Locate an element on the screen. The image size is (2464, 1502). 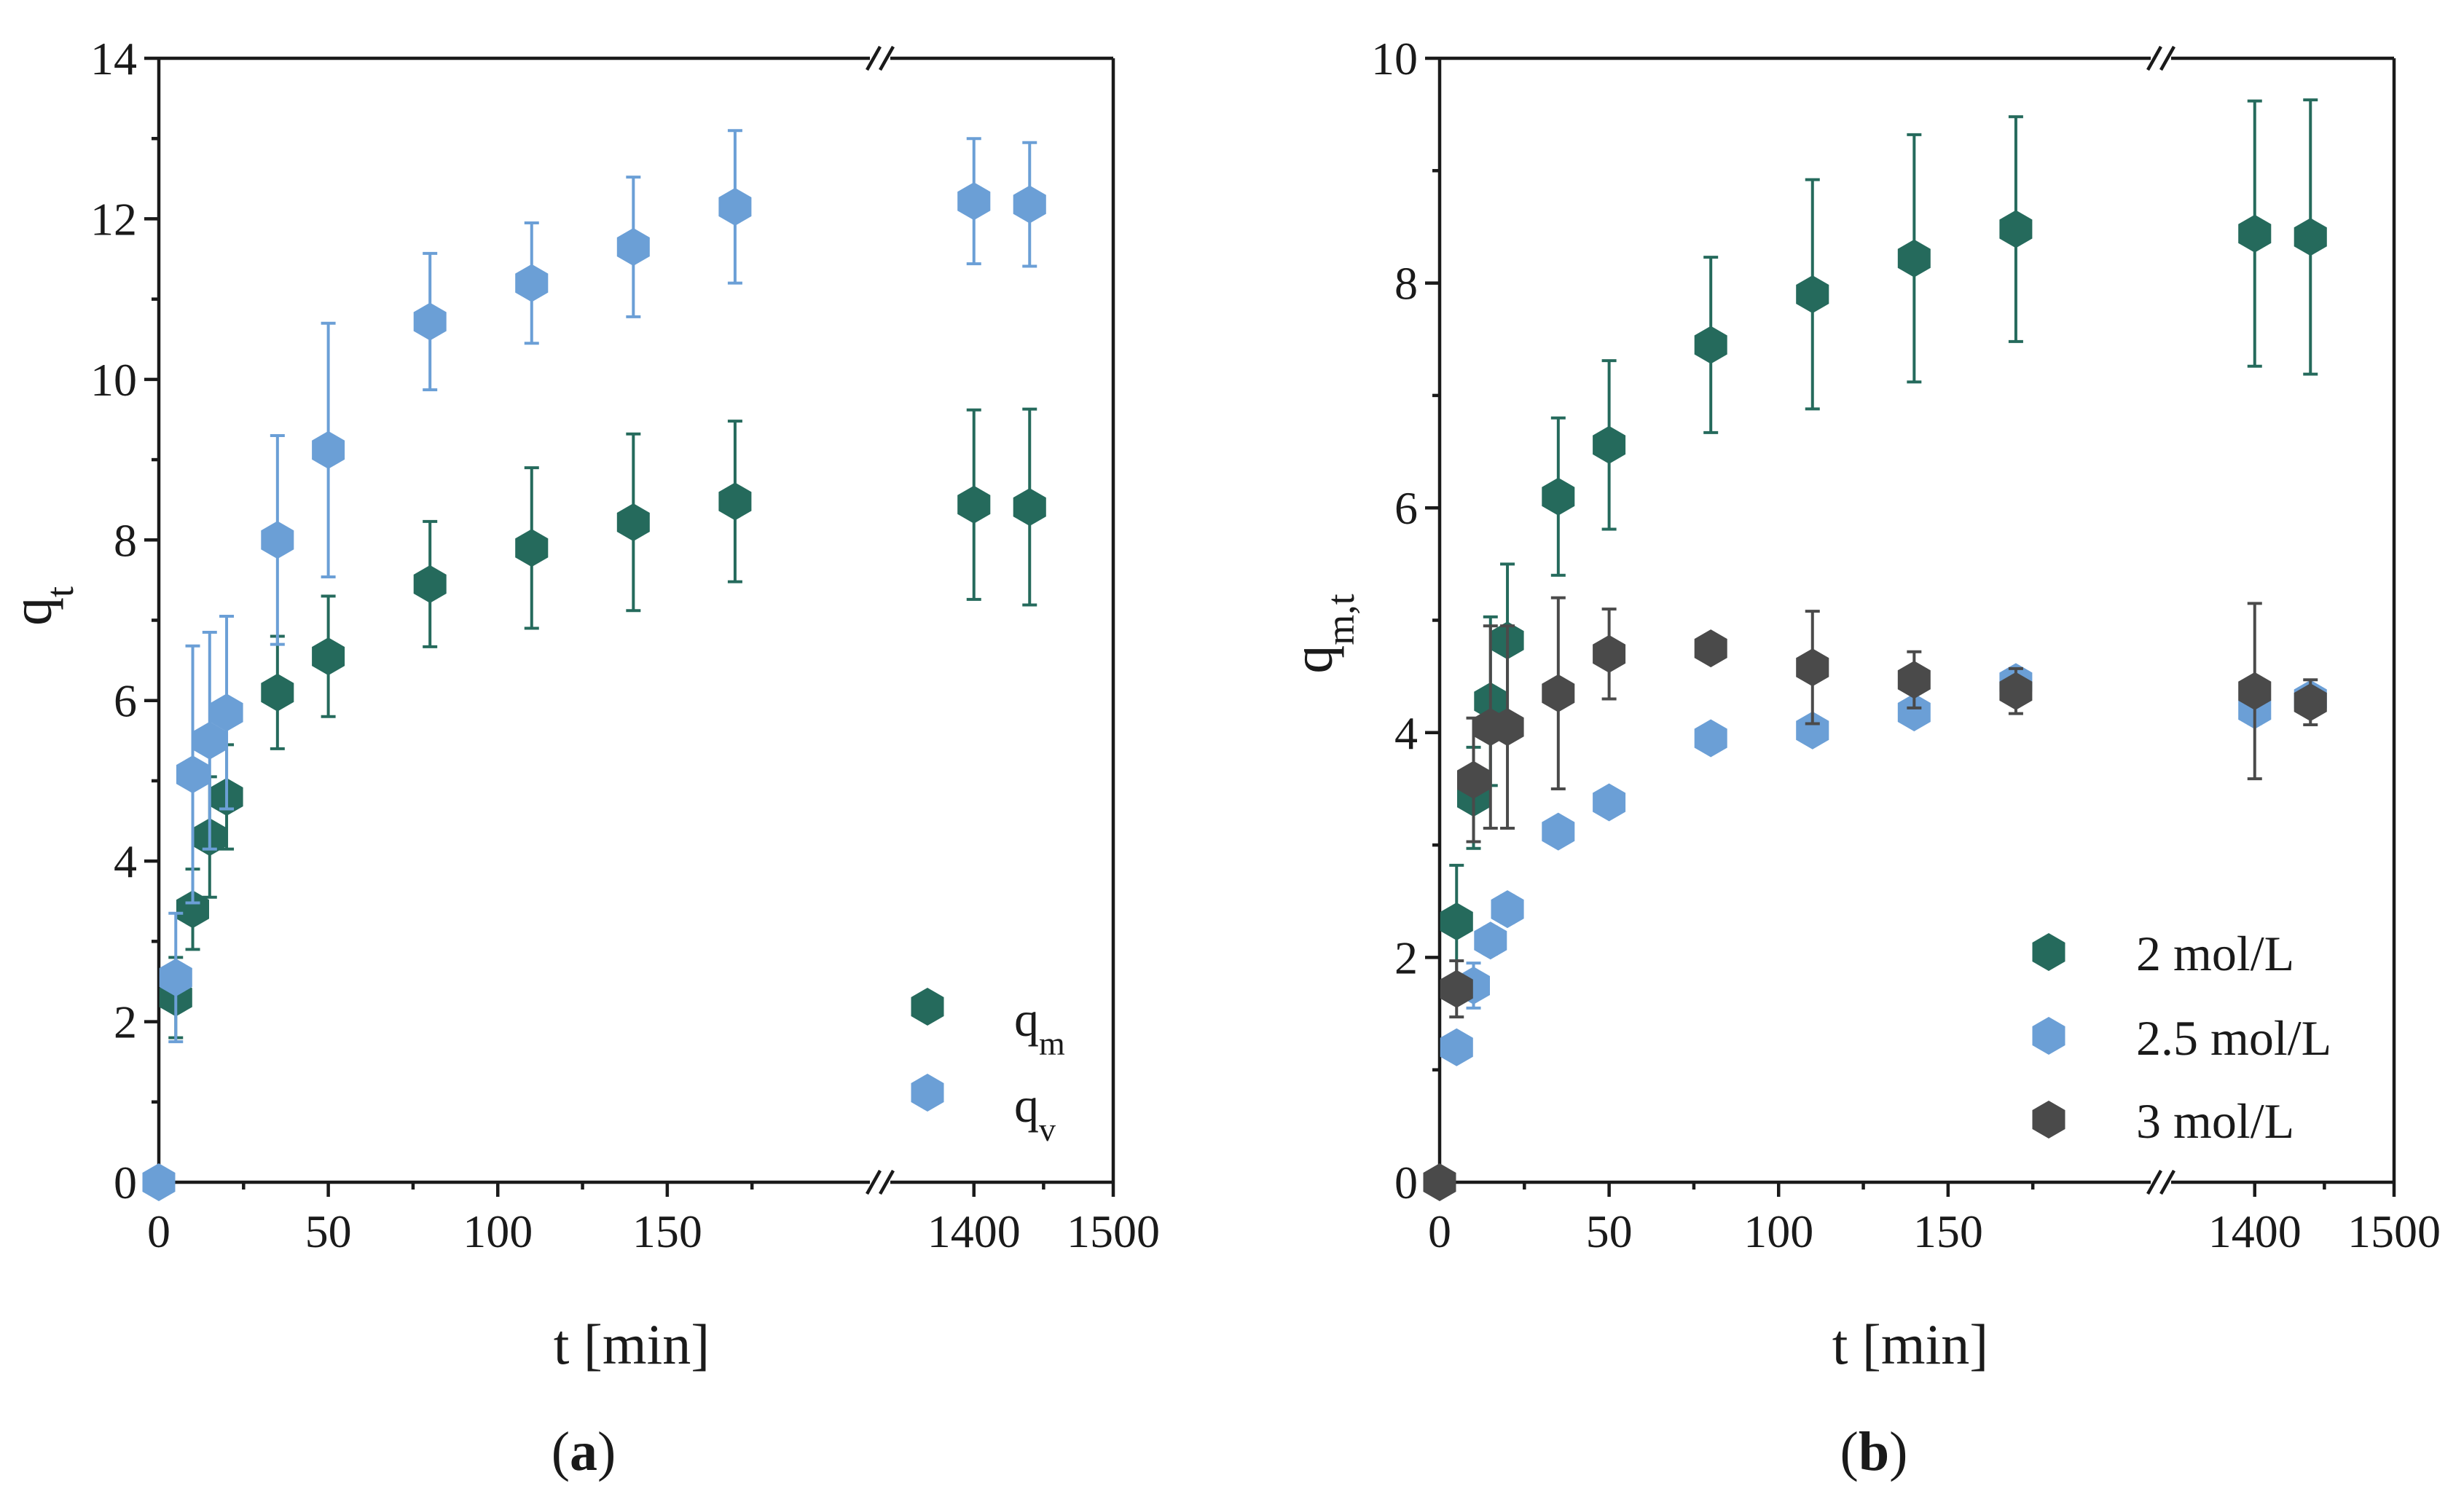
x-axis-title-a: t [min] is located at coordinates (632, 1345).